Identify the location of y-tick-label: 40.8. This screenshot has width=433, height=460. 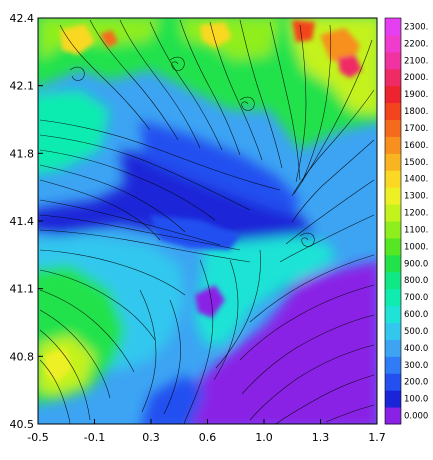
(22, 356).